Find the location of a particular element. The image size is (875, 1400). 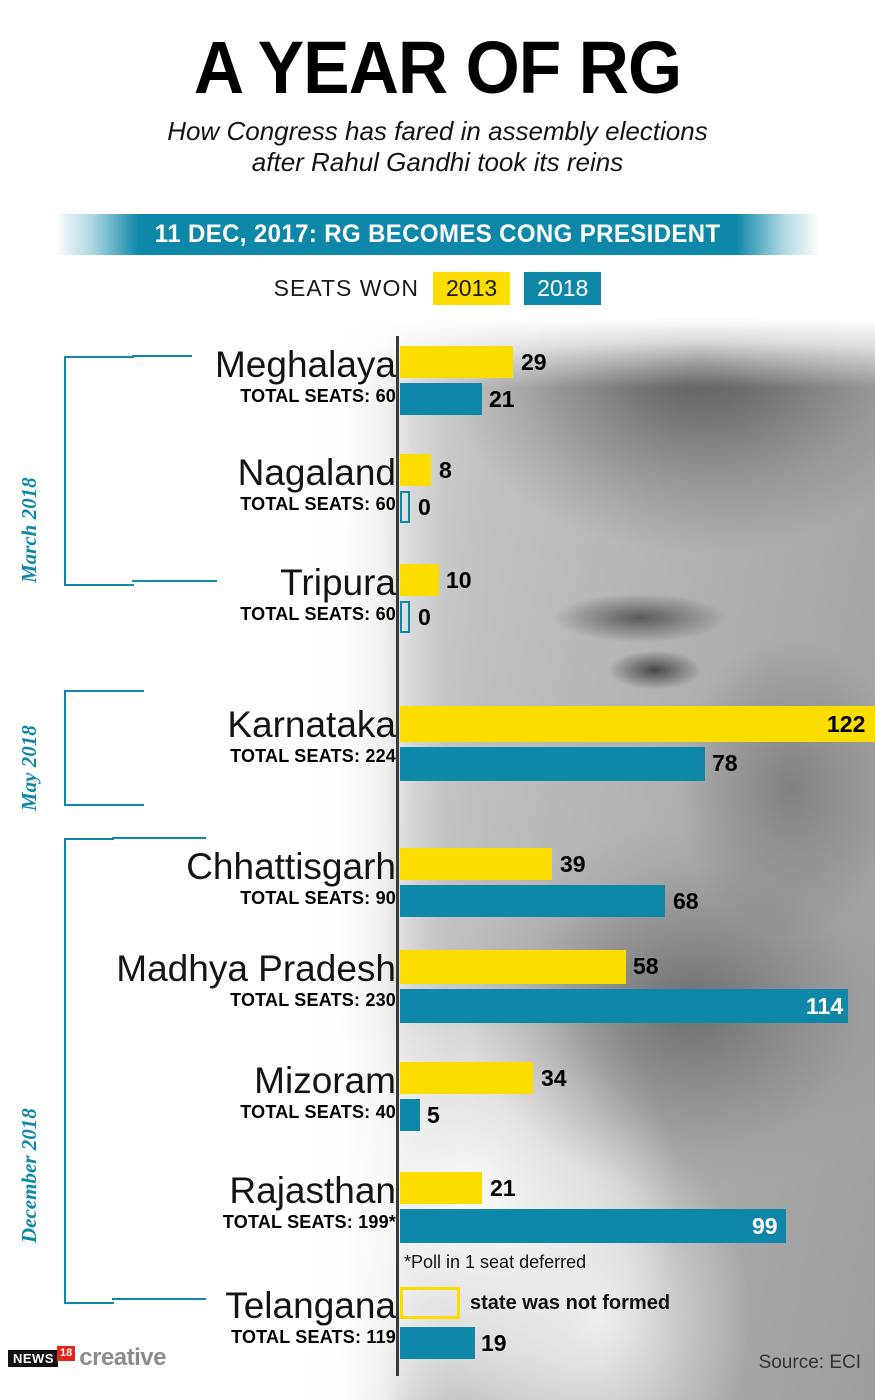

legend-item-2018: 2018 is located at coordinates (563, 289).